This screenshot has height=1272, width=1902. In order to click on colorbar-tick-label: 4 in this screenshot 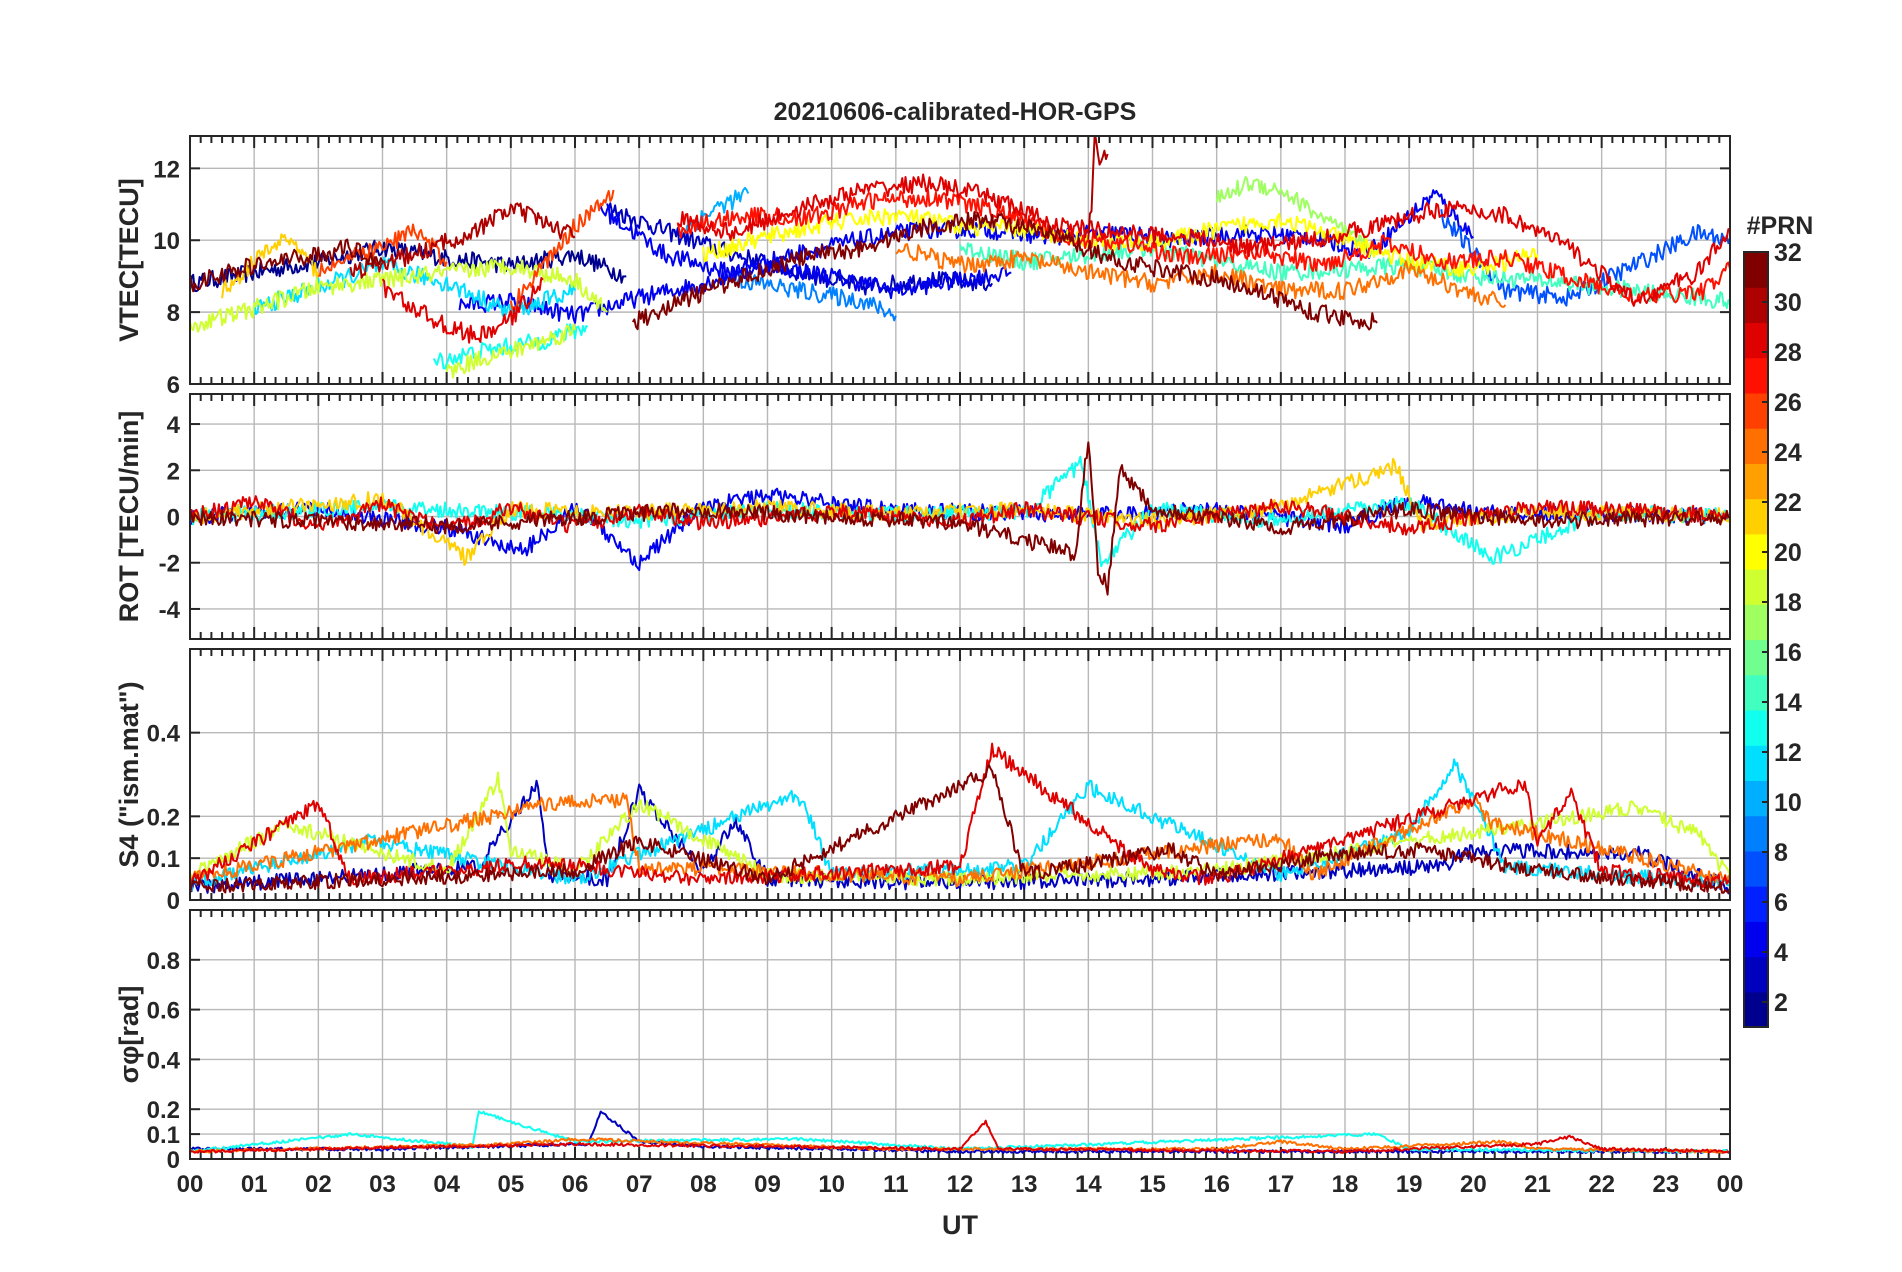, I will do `click(1781, 953)`.